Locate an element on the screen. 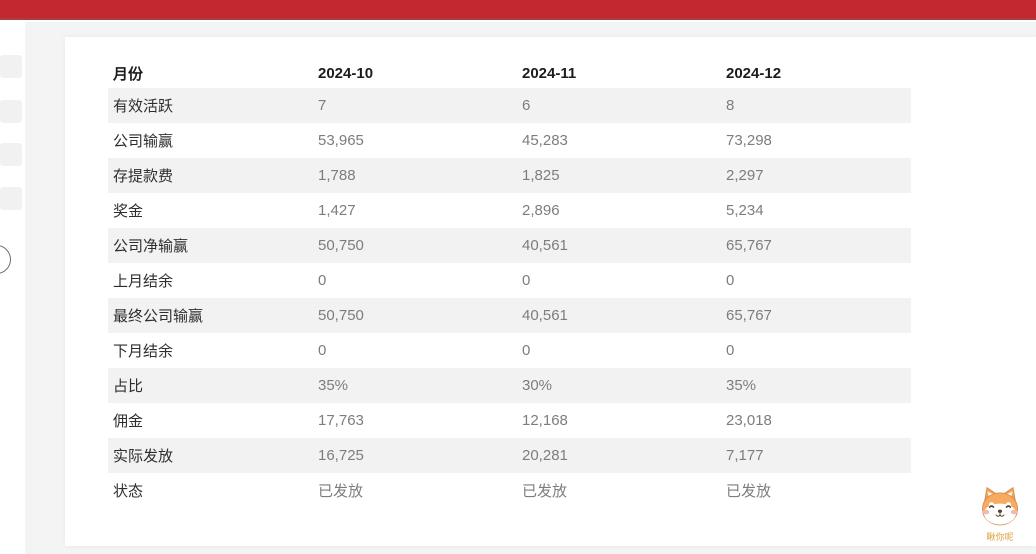 This screenshot has width=1036, height=554. row-label: 上月结余 is located at coordinates (143, 281).